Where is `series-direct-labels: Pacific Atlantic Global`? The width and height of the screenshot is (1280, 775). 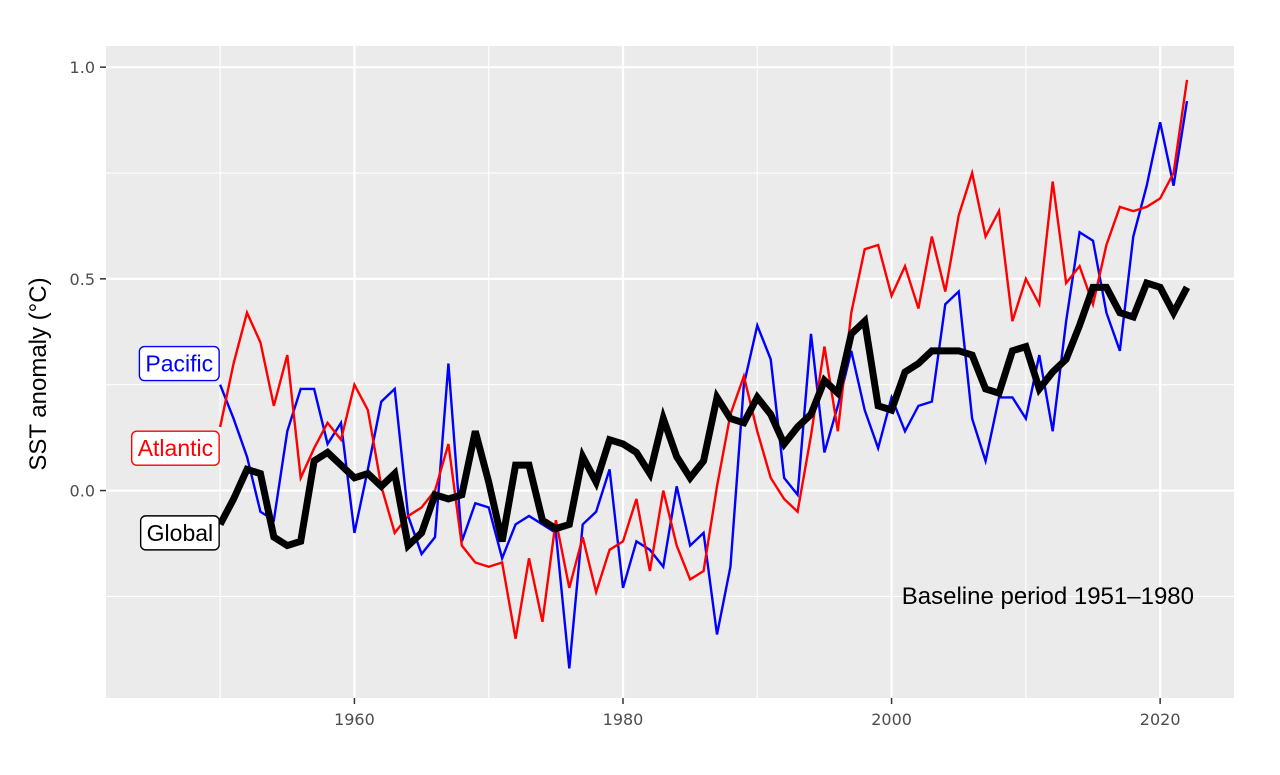
series-direct-labels: Pacific Atlantic Global is located at coordinates (175, 448).